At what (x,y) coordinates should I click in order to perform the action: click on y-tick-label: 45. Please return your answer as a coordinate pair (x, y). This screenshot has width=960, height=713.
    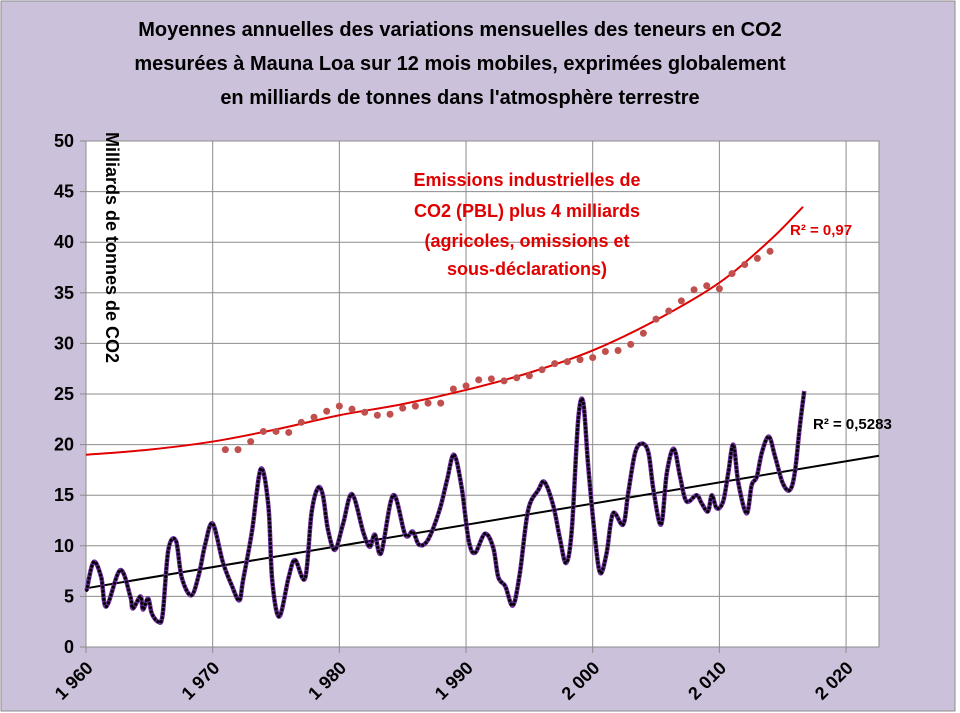
    Looking at the image, I should click on (64, 192).